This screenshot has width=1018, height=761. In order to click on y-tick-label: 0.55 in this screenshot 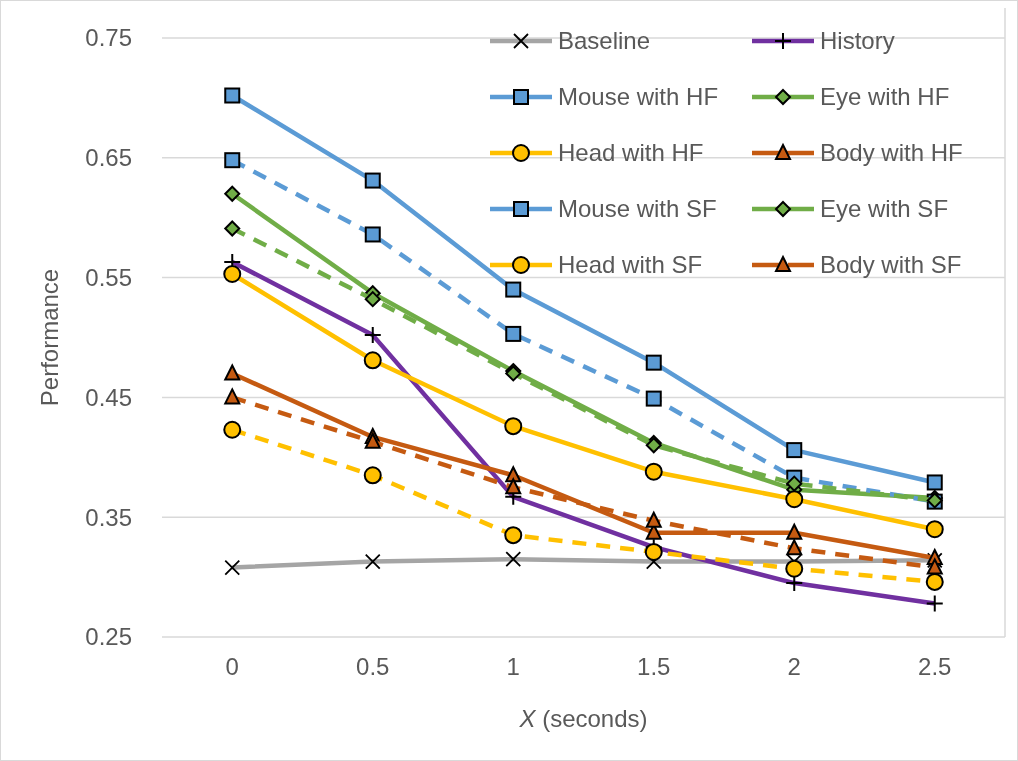, I will do `click(108, 277)`.